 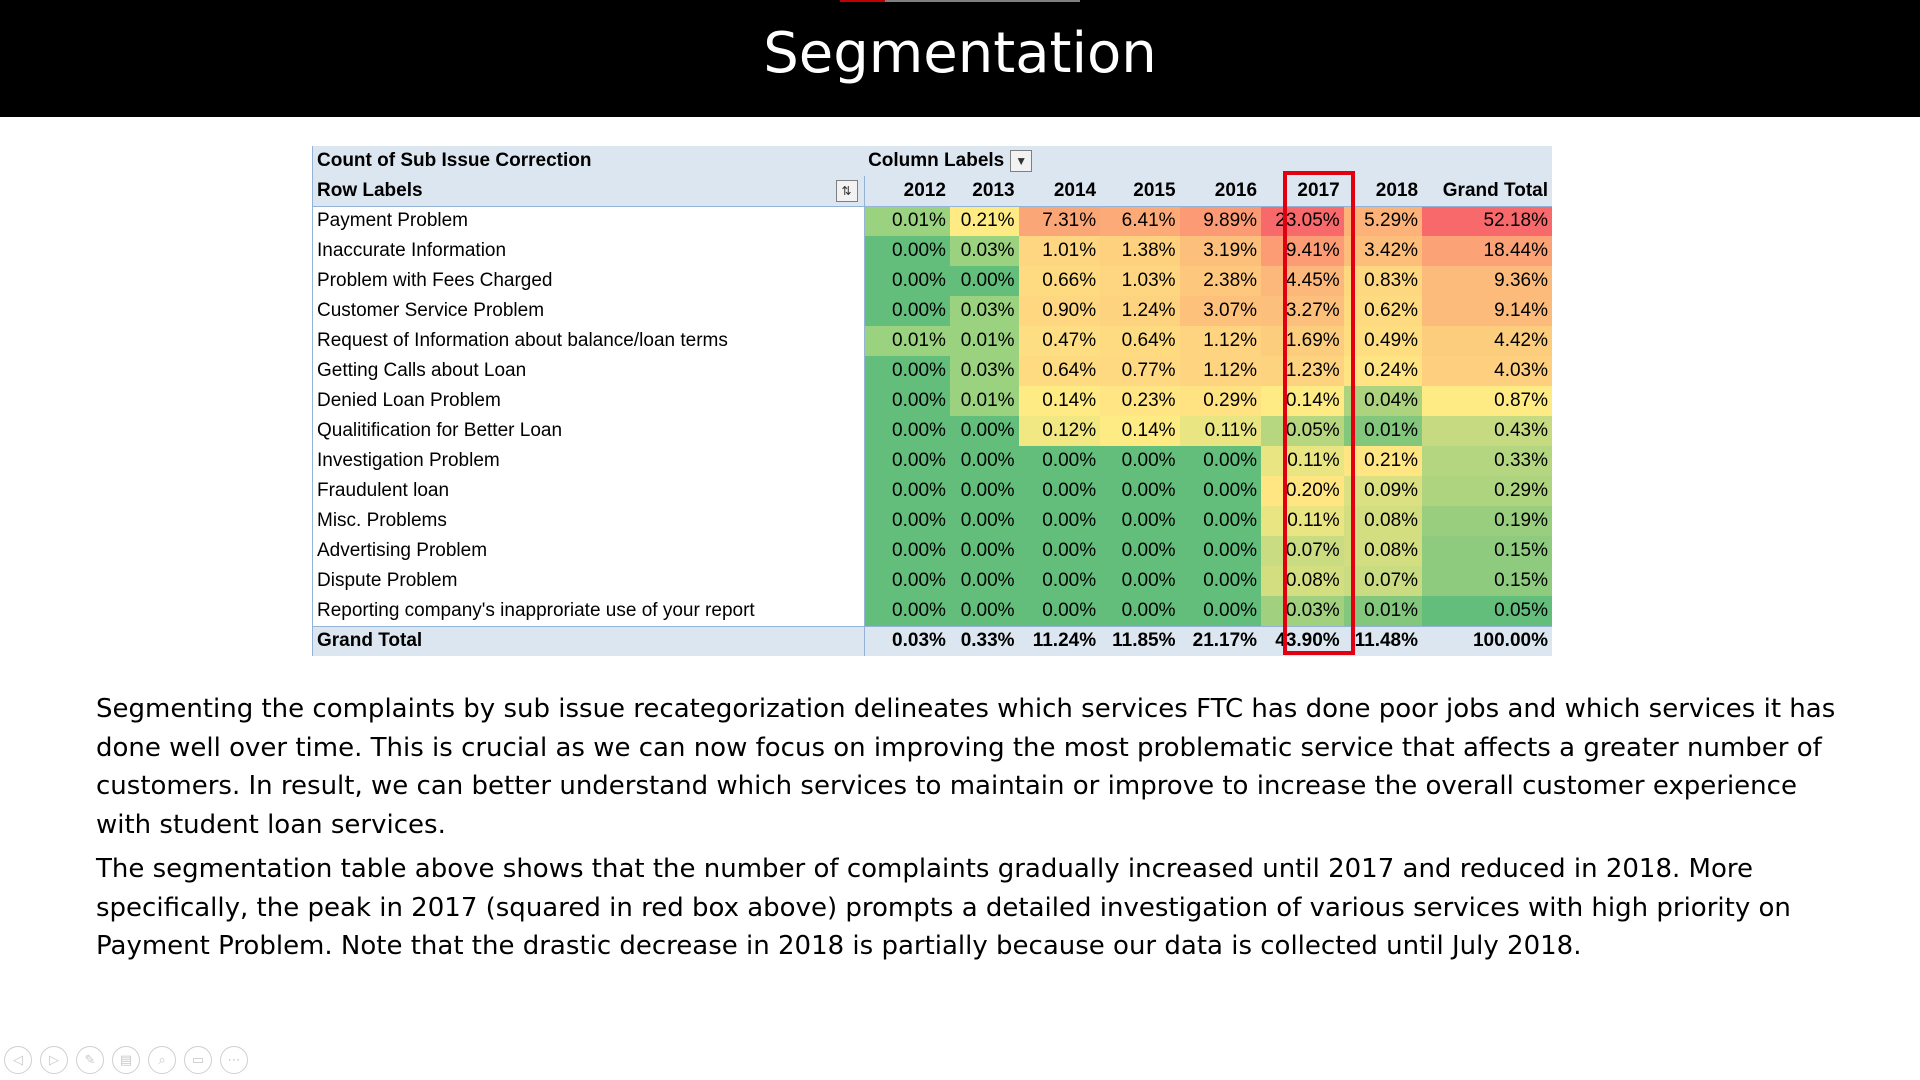 I want to click on cell-grand-total: 4.03%, so click(x=1487, y=371).